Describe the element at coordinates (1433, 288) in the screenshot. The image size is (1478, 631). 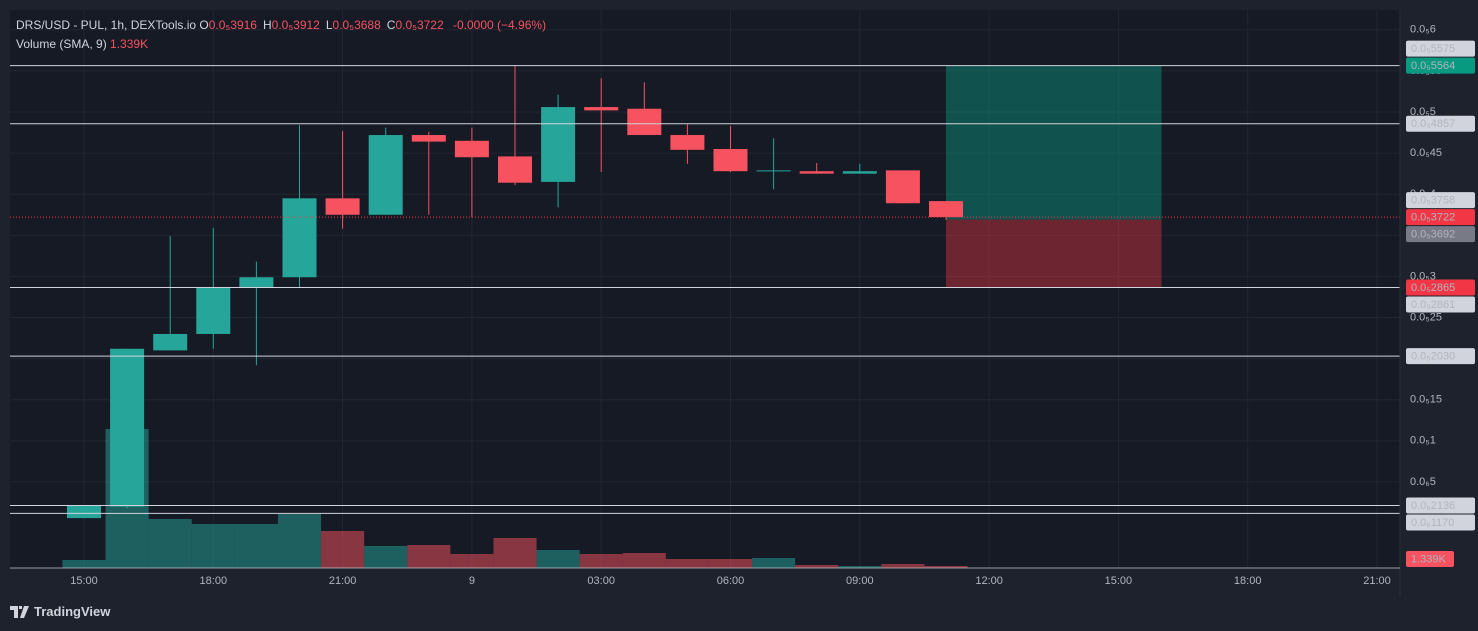
I see `price-badge-label: 0.0₅2865` at that location.